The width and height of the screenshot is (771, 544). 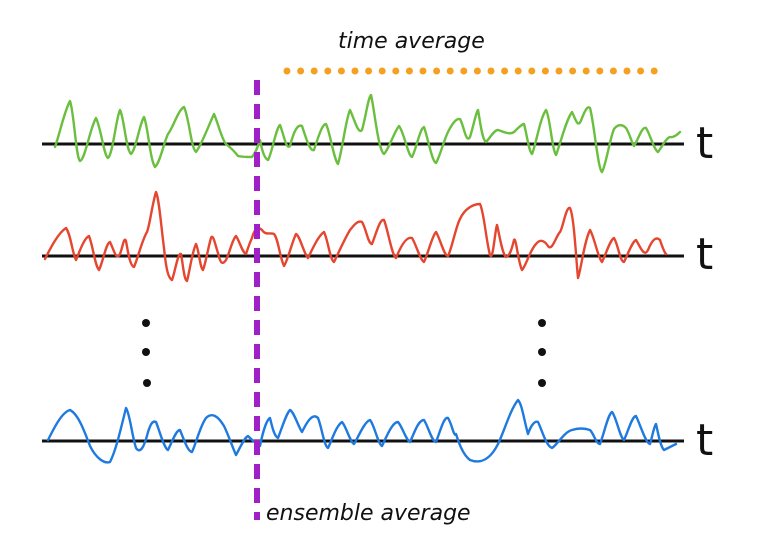 I want to click on time-axis-1-label: t, so click(x=704, y=143).